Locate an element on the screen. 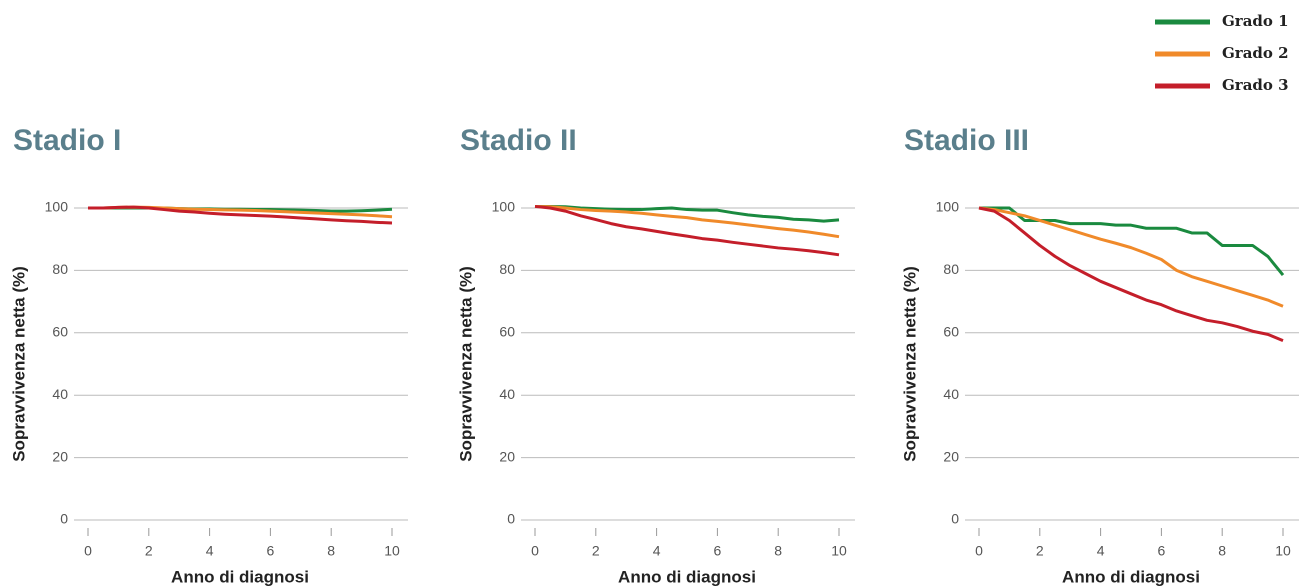 The width and height of the screenshot is (1299, 586). legend-label: Grado 3 is located at coordinates (1255, 85).